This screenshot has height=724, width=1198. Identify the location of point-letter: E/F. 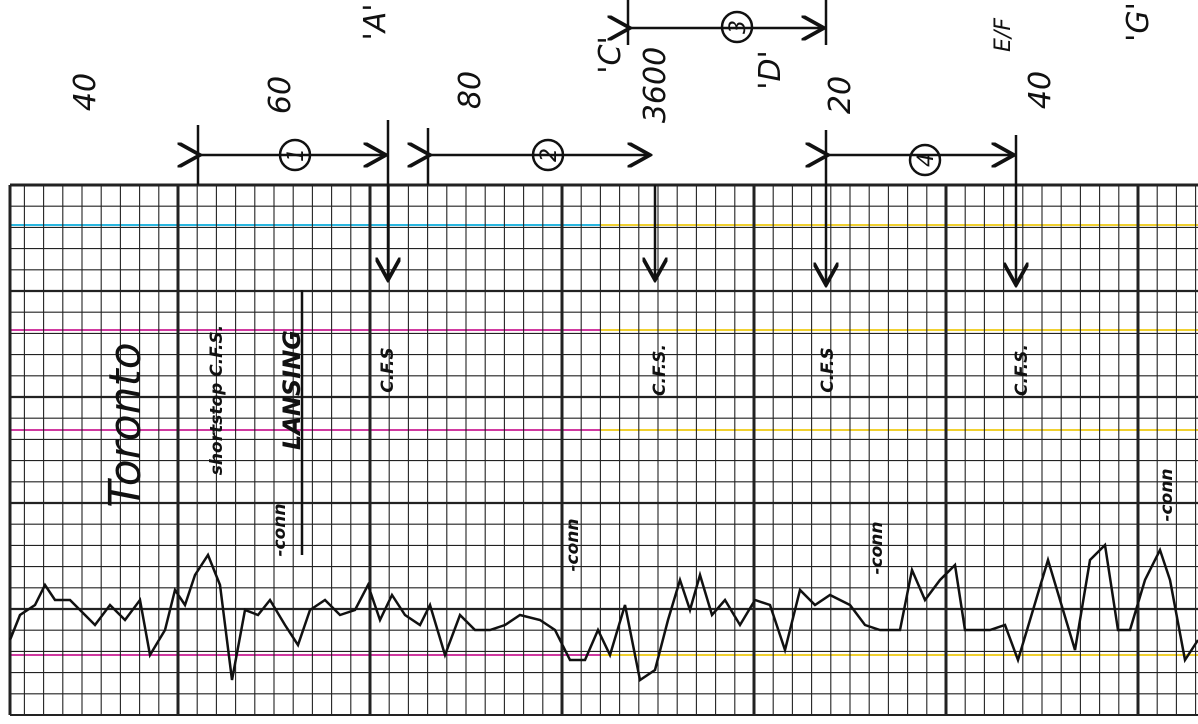
(1003, 35).